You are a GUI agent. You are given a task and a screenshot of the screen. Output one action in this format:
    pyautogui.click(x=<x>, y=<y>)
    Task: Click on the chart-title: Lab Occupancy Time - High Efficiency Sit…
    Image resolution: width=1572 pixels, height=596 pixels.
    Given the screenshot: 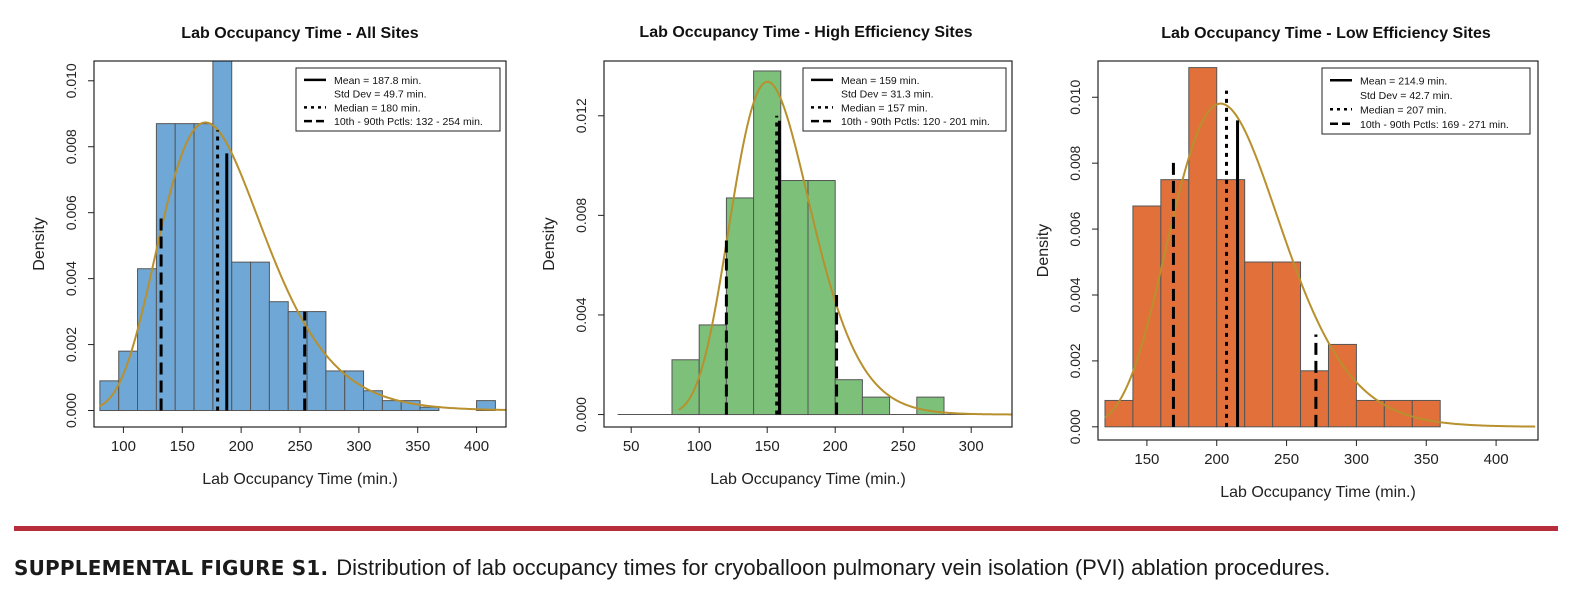 What is the action you would take?
    pyautogui.click(x=805, y=32)
    